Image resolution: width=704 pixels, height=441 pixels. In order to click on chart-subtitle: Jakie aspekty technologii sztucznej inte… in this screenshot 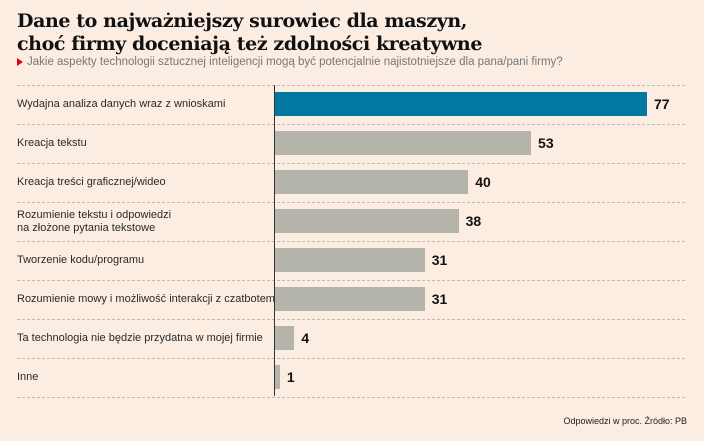, I will do `click(290, 62)`.